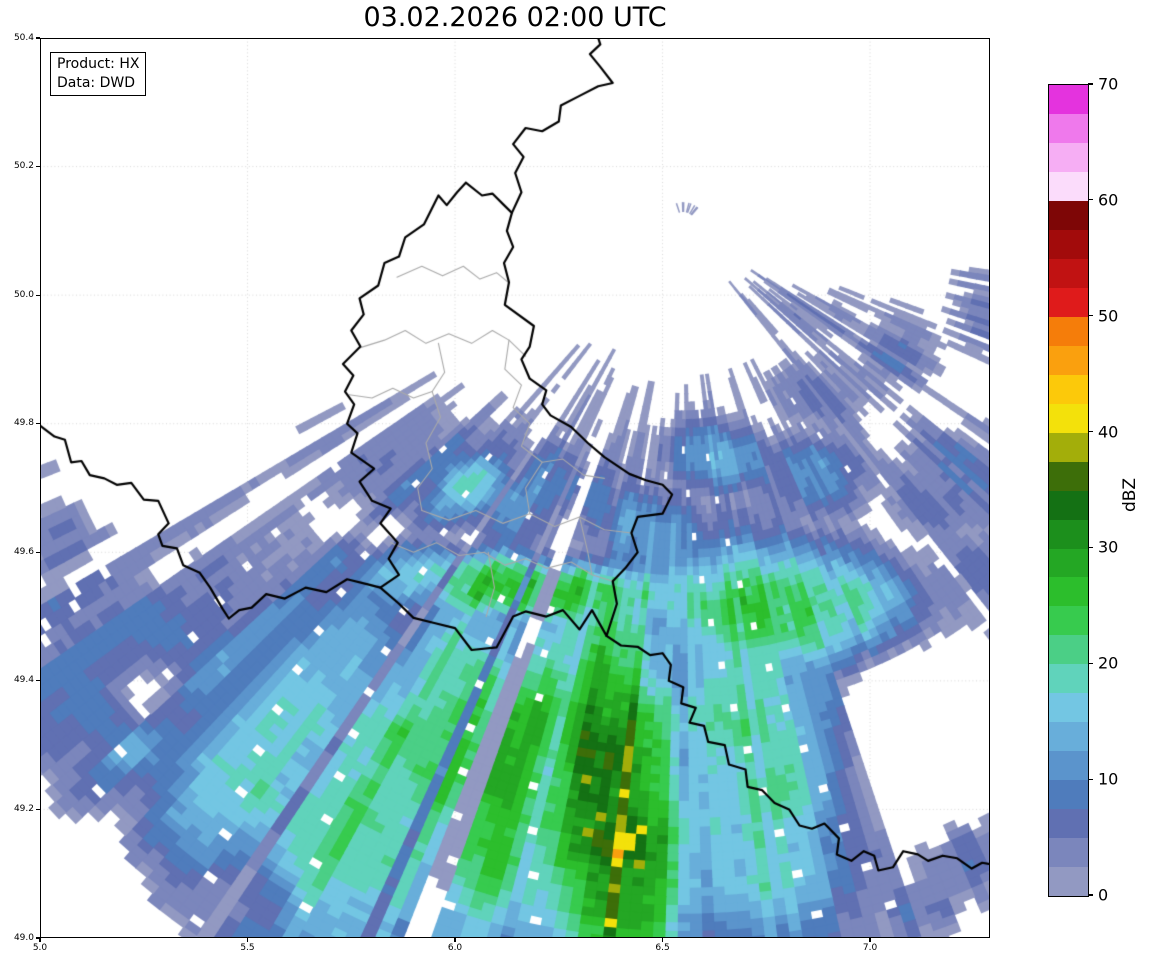 This screenshot has width=1152, height=968. What do you see at coordinates (23, 294) in the screenshot?
I see `y-tick-label: 50.0` at bounding box center [23, 294].